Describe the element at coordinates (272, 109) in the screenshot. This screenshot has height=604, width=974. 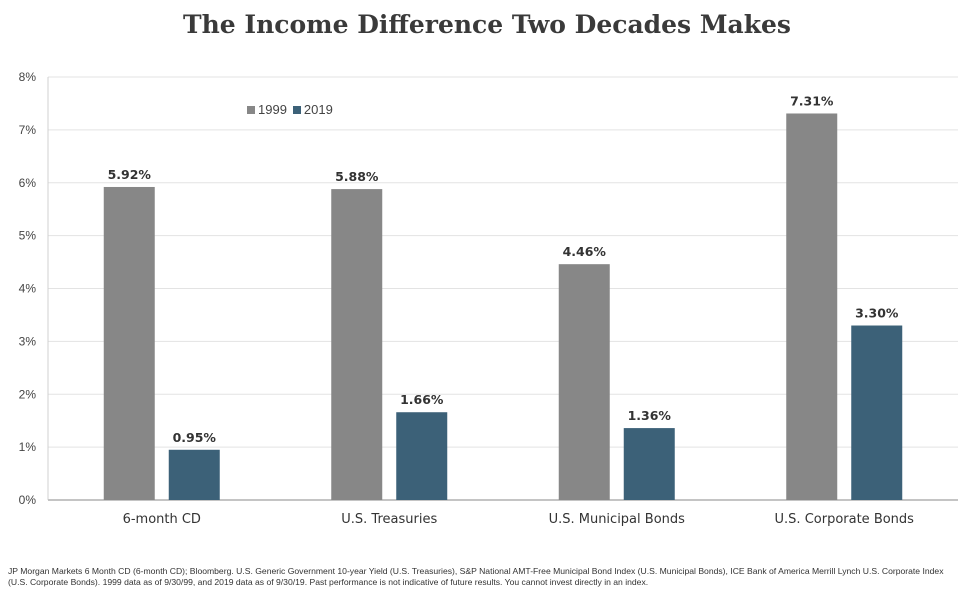
I see `legend-label-1999: 1999` at that location.